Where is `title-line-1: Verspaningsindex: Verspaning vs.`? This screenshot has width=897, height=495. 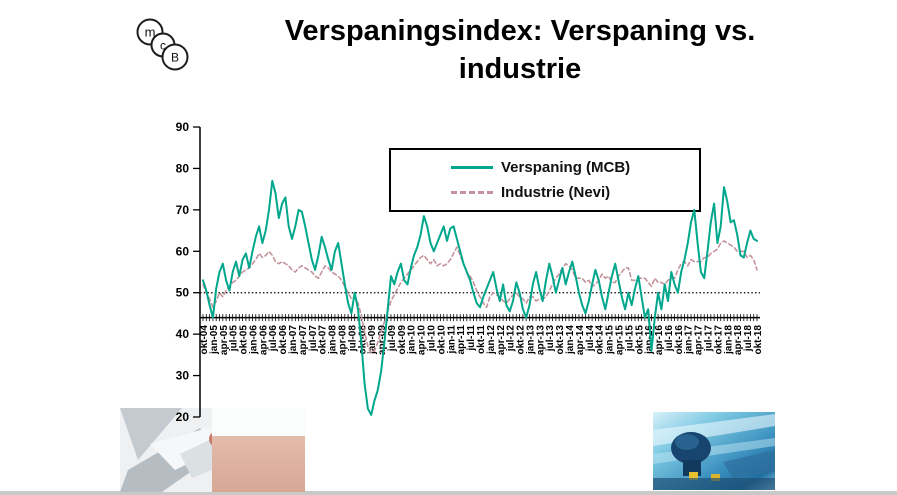
title-line-1: Verspaningsindex: Verspaning vs. is located at coordinates (520, 31).